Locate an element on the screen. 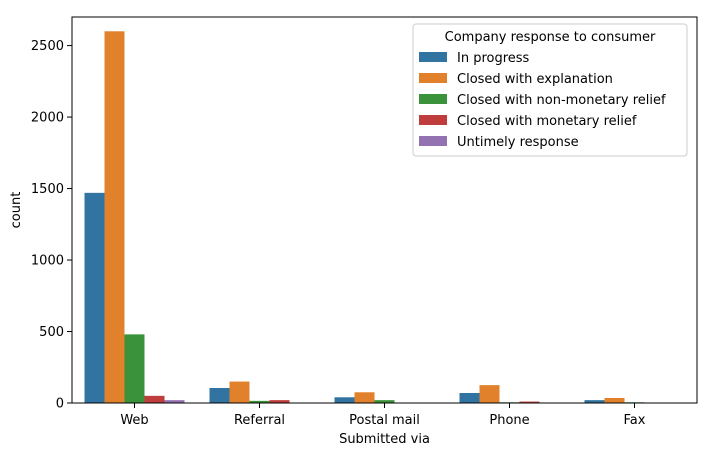 Image resolution: width=704 pixels, height=460 pixels. bar-postal-mail-in-progress is located at coordinates (344, 400).